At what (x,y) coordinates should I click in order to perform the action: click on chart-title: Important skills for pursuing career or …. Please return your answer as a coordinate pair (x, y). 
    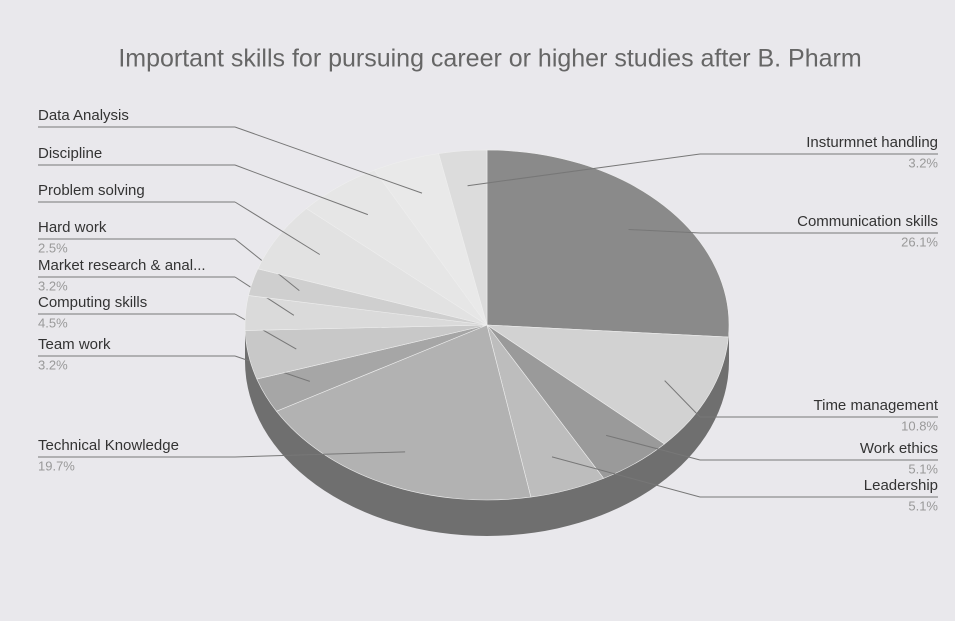
    Looking at the image, I should click on (489, 59).